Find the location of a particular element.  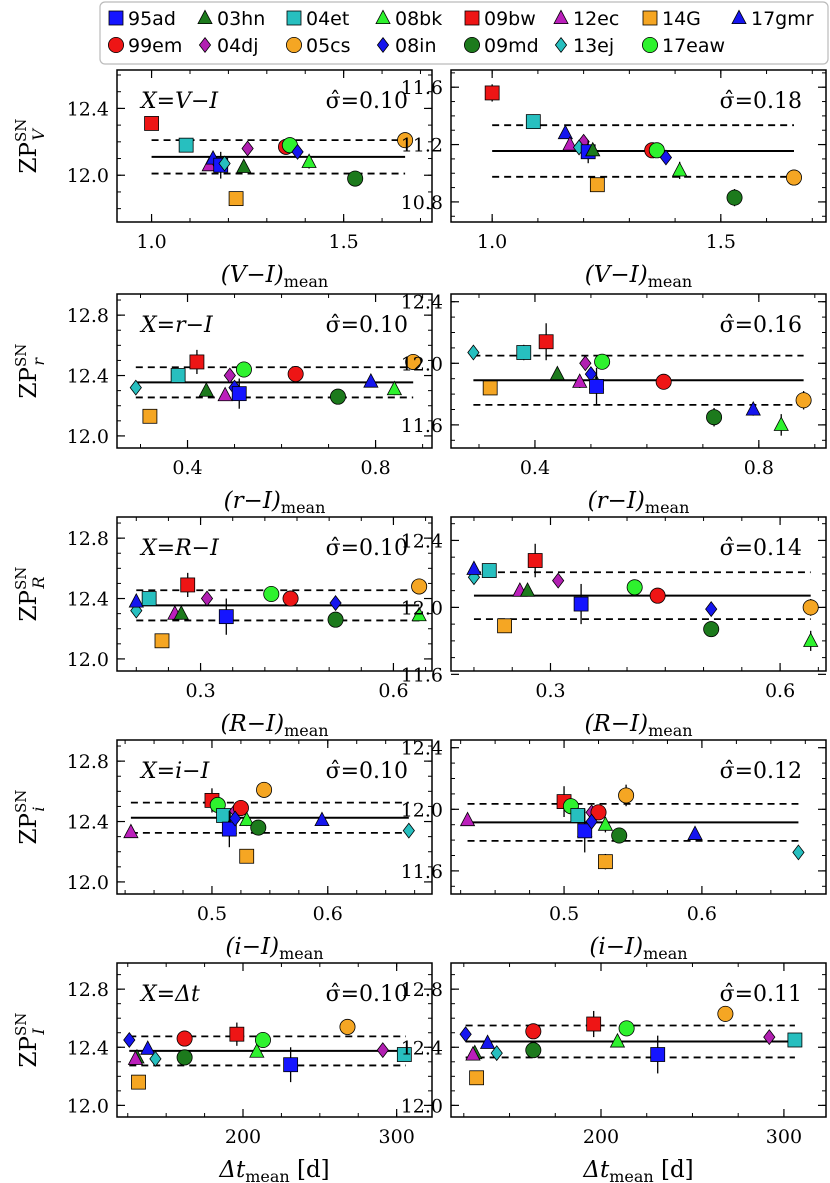

point-17eaw is located at coordinates (634, 587).